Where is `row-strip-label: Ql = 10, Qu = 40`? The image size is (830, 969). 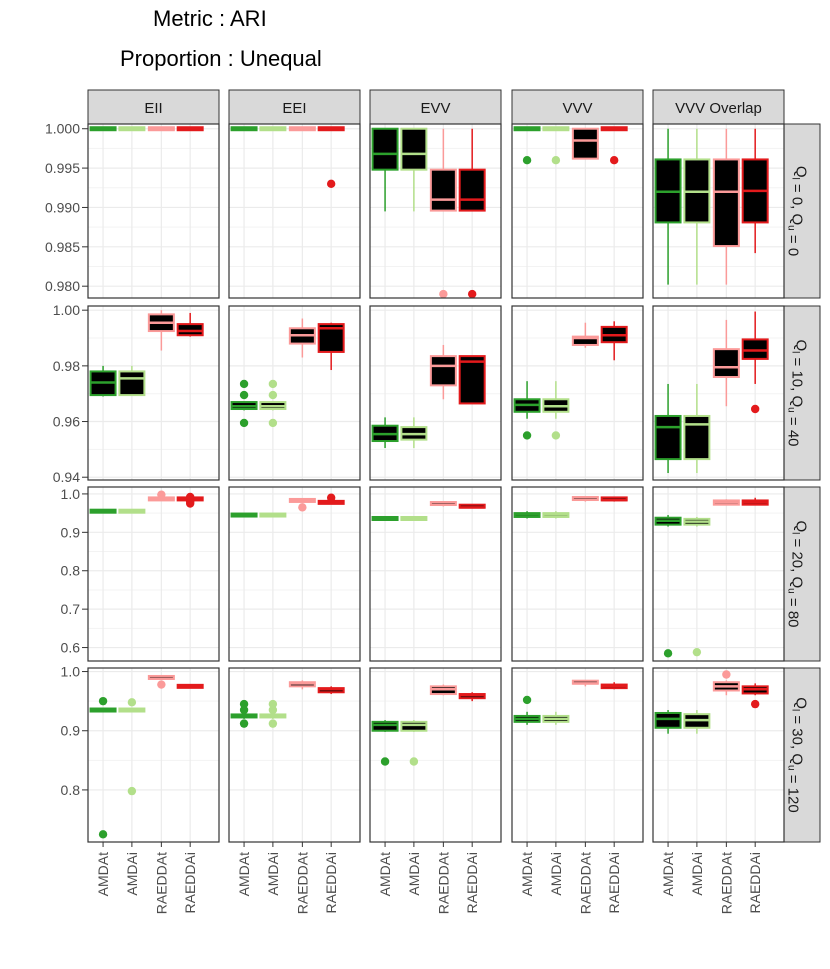 row-strip-label: Ql = 10, Qu = 40 is located at coordinates (797, 392).